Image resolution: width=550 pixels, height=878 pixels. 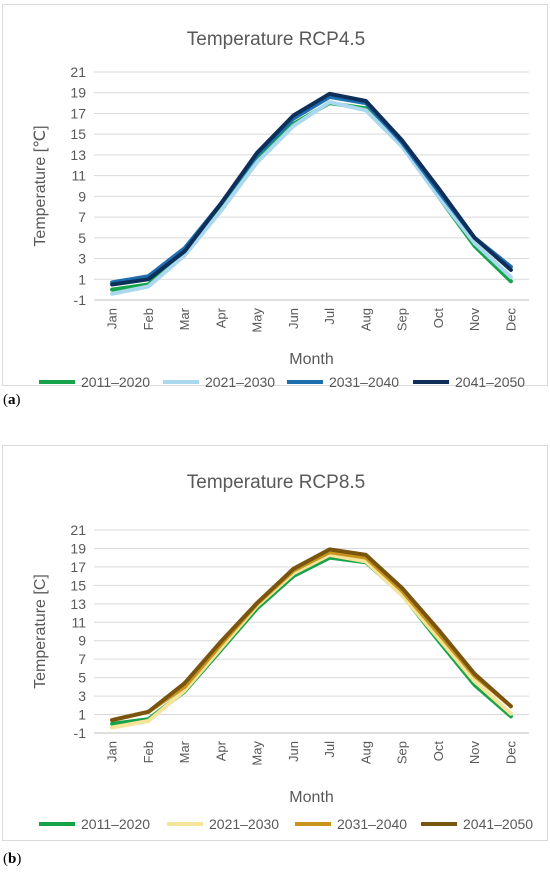 I want to click on chart-b-y-tick-label: 5, so click(x=82, y=678).